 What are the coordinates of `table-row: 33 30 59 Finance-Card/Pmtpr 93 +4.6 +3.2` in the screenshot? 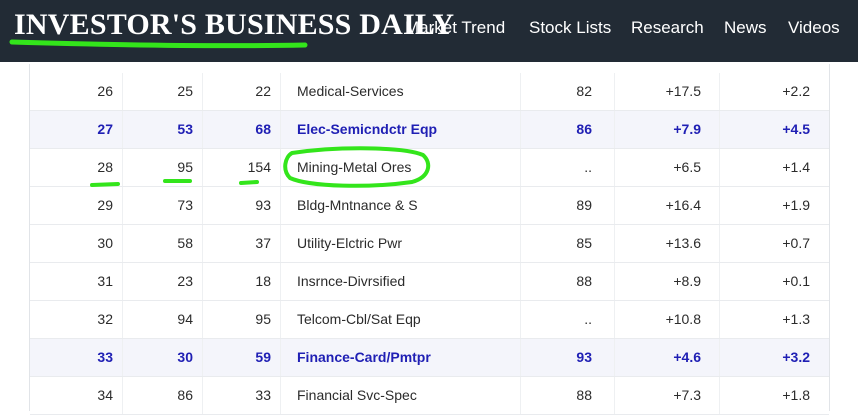 It's located at (429, 358).